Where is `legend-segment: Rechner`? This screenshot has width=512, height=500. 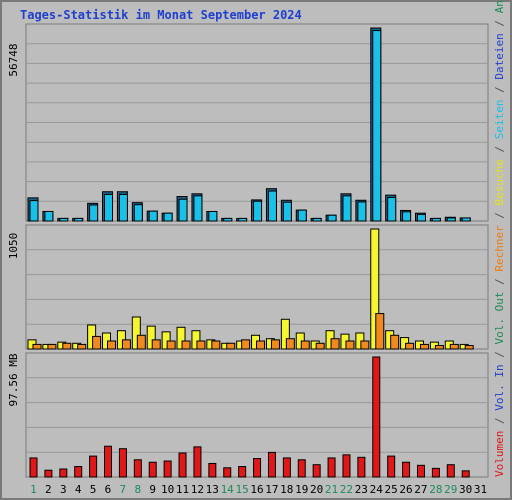 legend-segment: Rechner is located at coordinates (499, 248).